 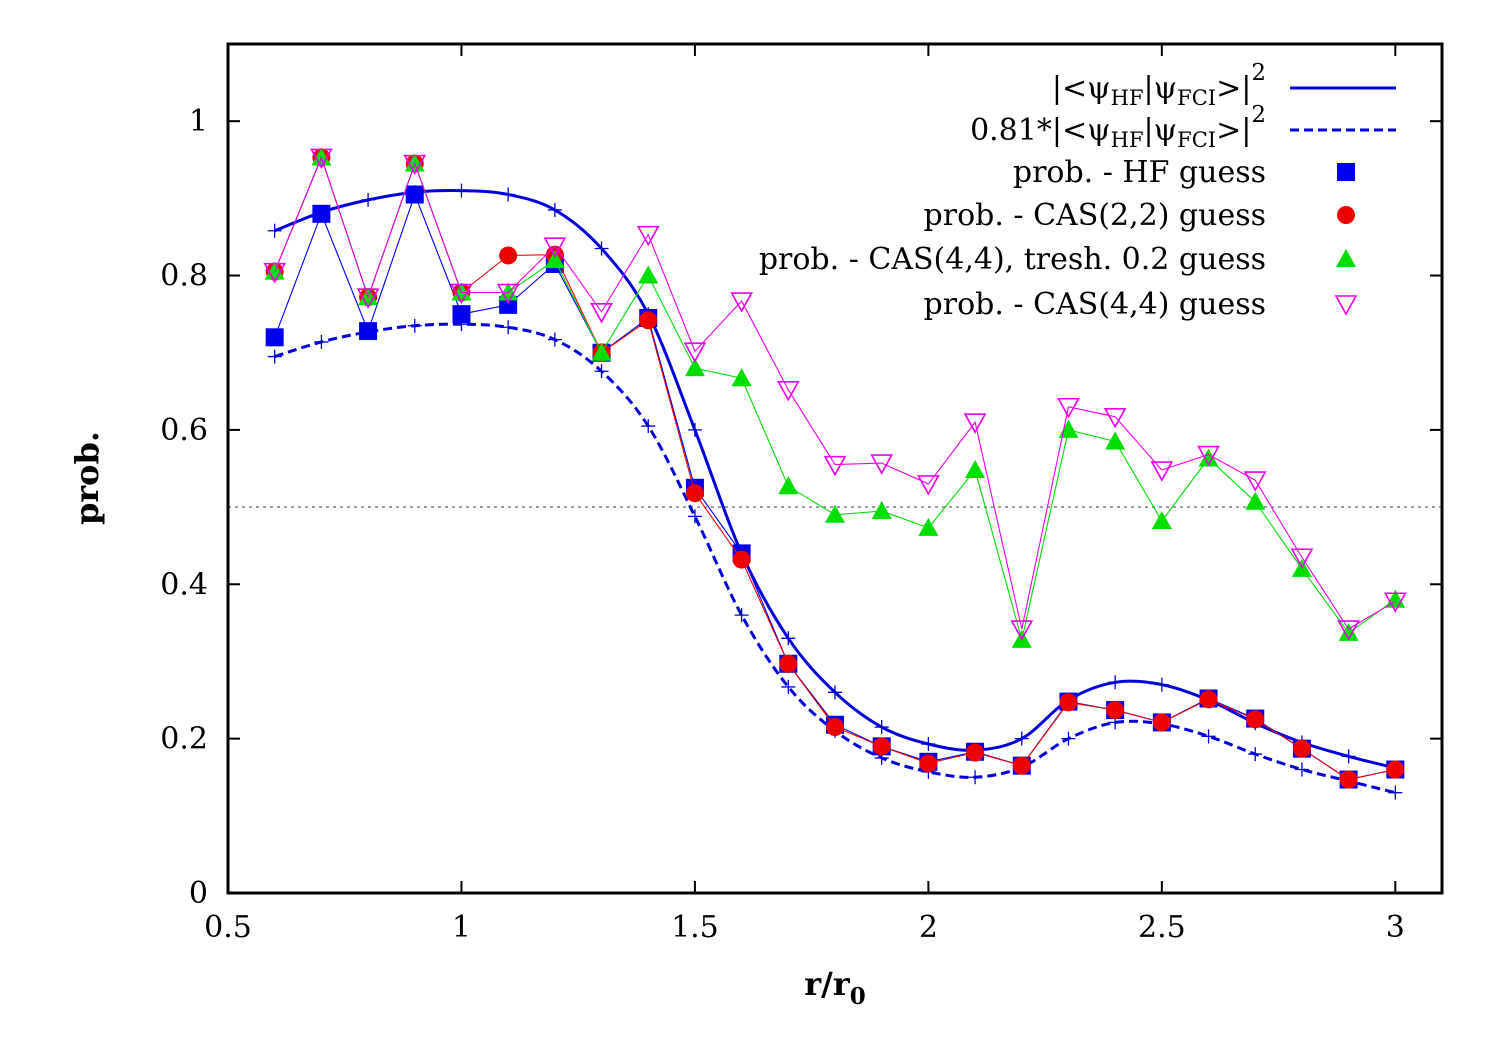 What do you see at coordinates (87, 478) in the screenshot?
I see `y-axis-title: prob.` at bounding box center [87, 478].